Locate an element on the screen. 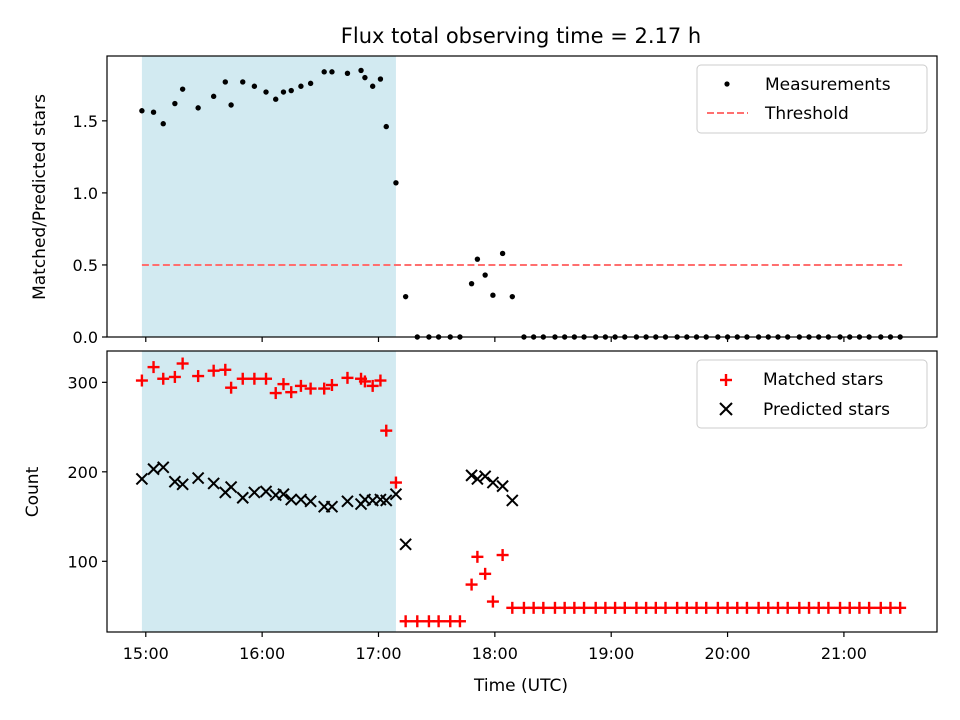 The width and height of the screenshot is (960, 720). top-shaded-span is located at coordinates (268, 196).